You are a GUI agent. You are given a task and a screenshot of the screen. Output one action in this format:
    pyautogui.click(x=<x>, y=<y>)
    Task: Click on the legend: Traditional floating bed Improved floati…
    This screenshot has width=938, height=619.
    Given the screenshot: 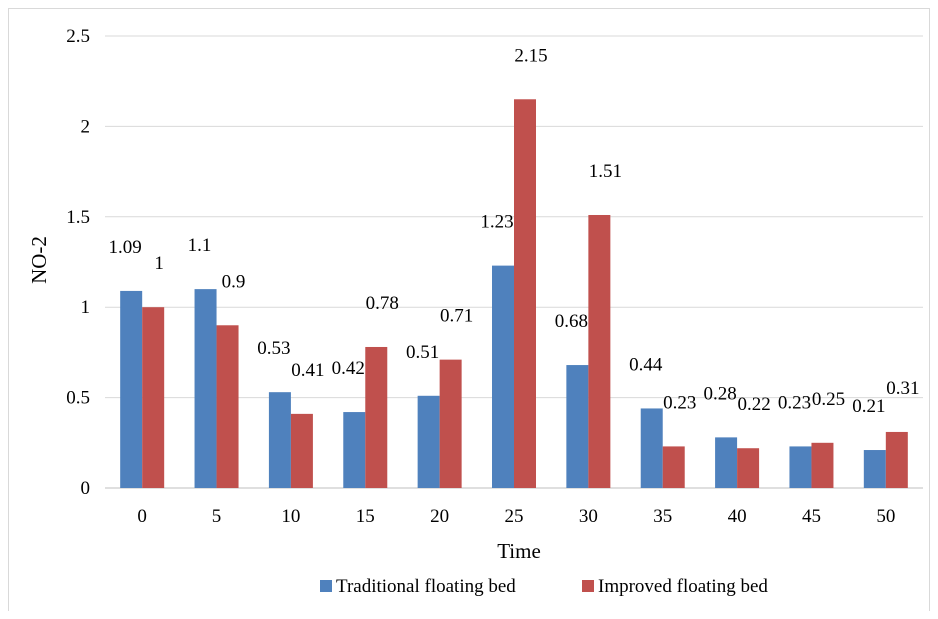 What is the action you would take?
    pyautogui.click(x=544, y=586)
    